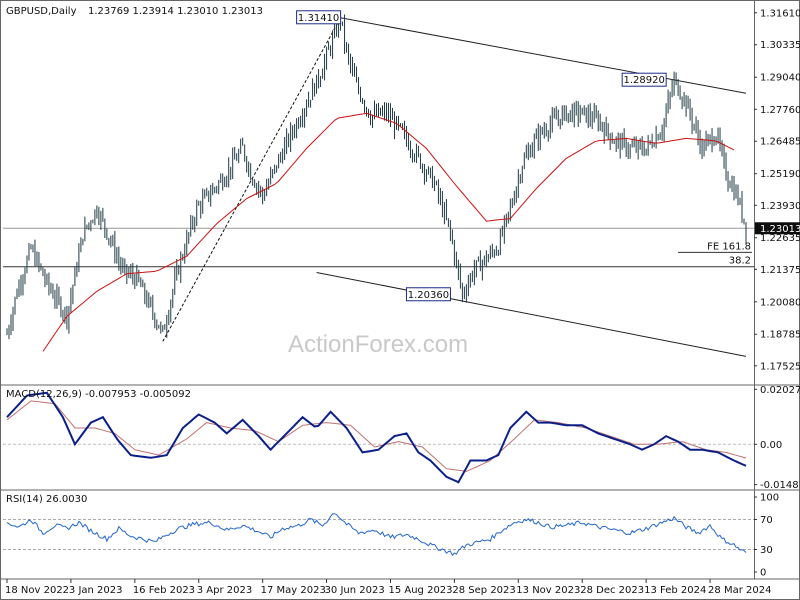 The image size is (800, 600). I want to click on price-tick-label: 1.27760, so click(780, 110).